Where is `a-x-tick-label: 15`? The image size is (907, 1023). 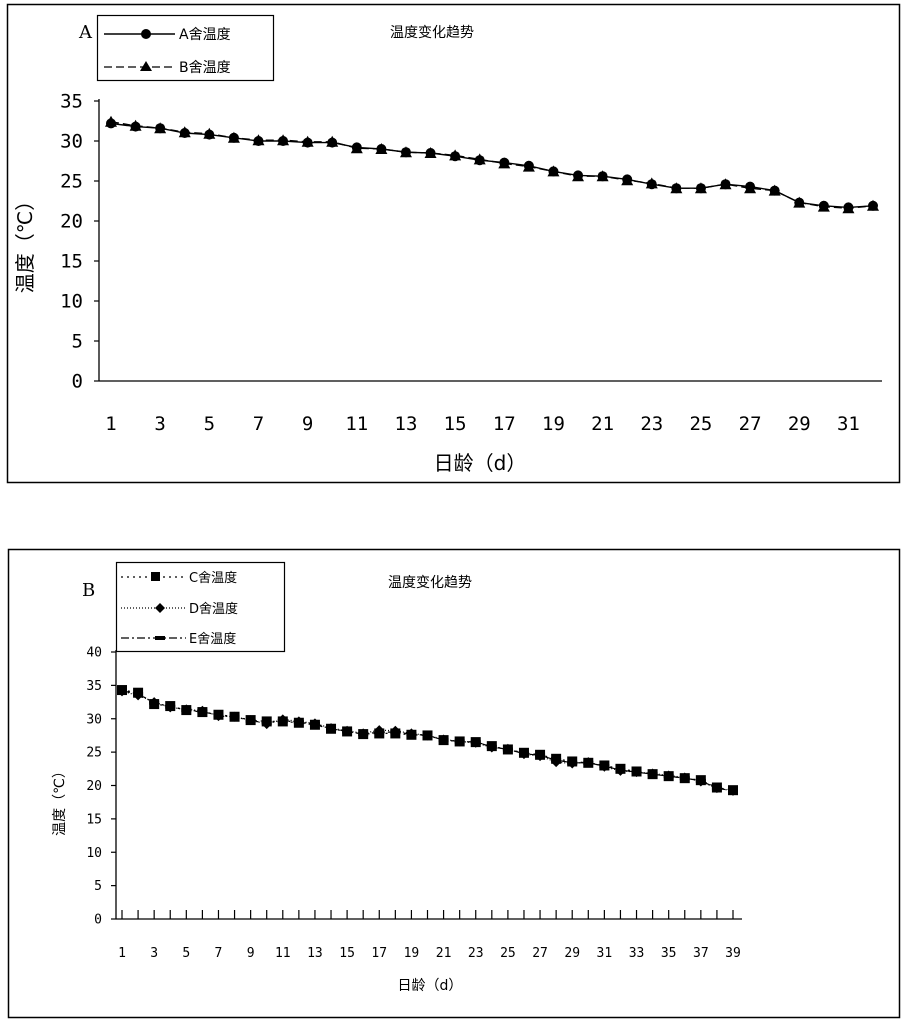
a-x-tick-label: 15 is located at coordinates (455, 424).